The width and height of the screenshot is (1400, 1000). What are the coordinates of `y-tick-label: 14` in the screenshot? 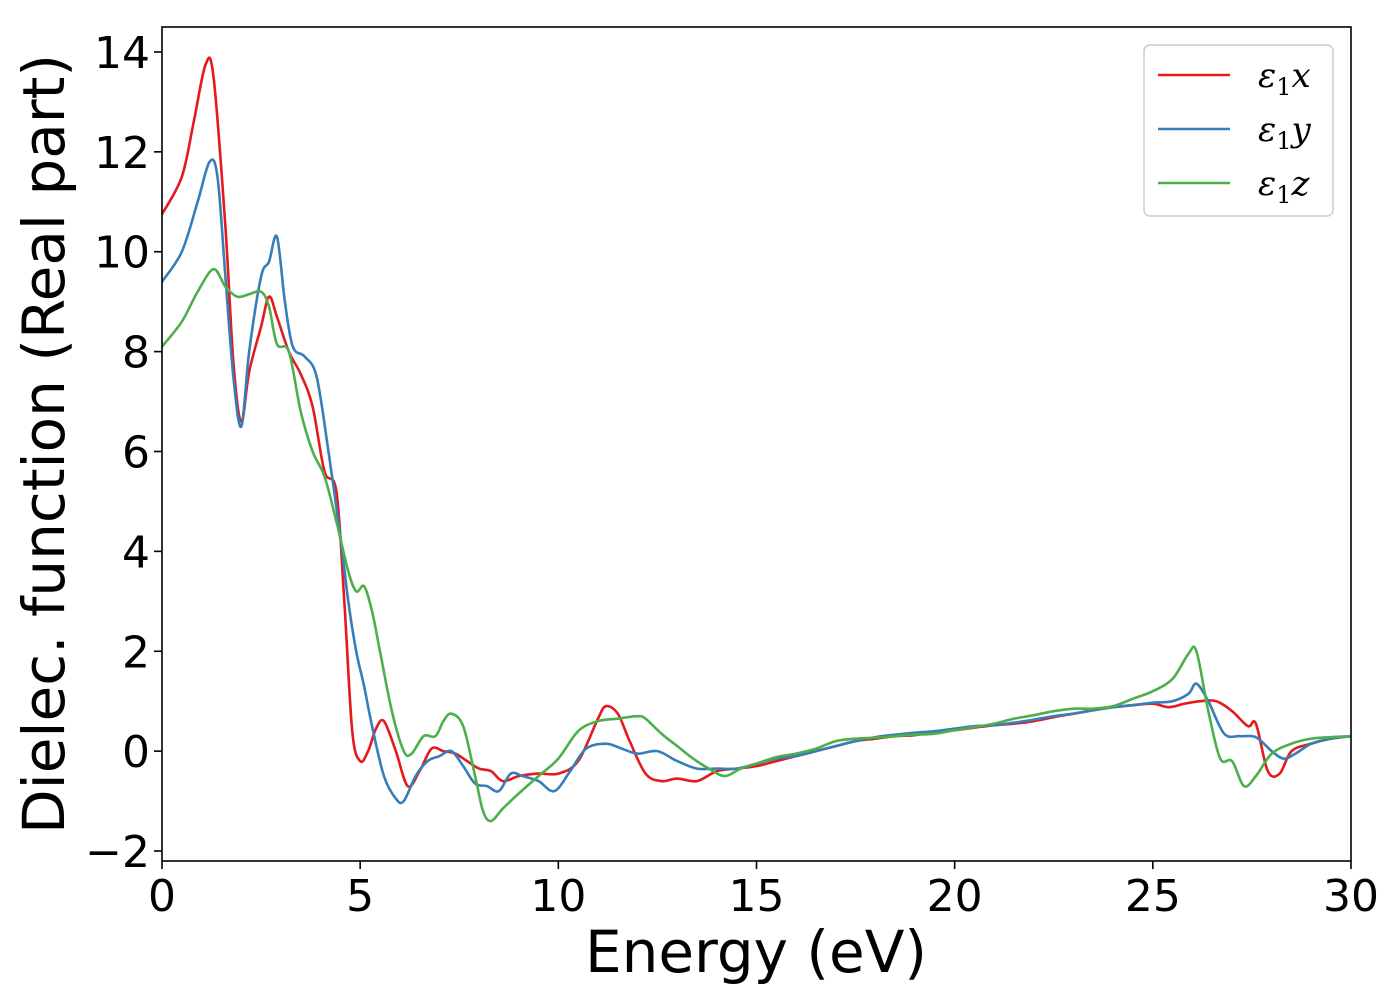 It's located at (122, 53).